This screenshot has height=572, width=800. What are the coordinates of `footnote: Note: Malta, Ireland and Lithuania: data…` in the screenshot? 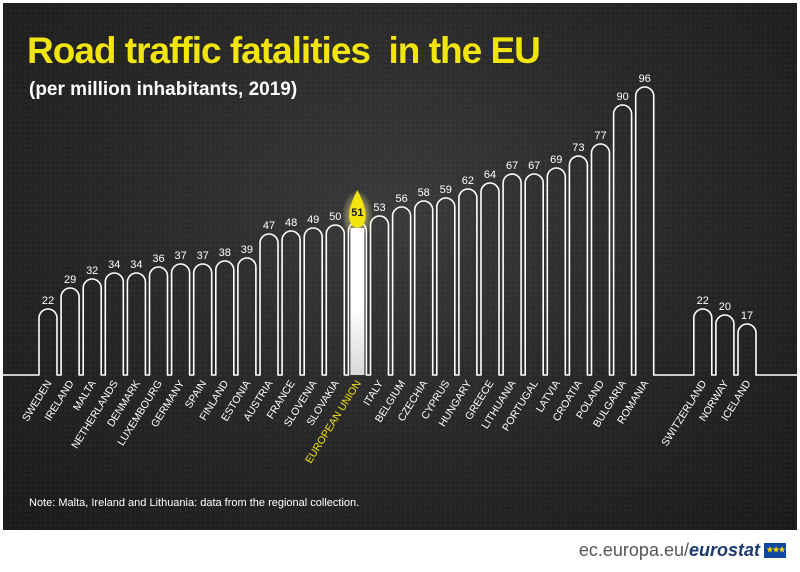 It's located at (194, 503).